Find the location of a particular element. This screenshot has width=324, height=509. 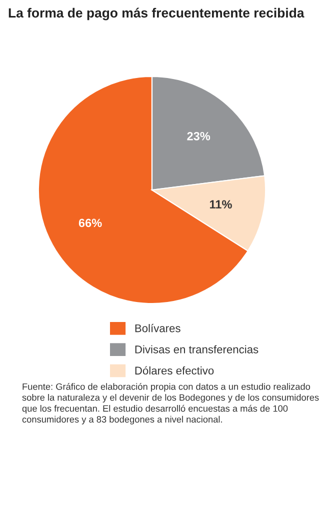

data-label: 11% is located at coordinates (221, 204).